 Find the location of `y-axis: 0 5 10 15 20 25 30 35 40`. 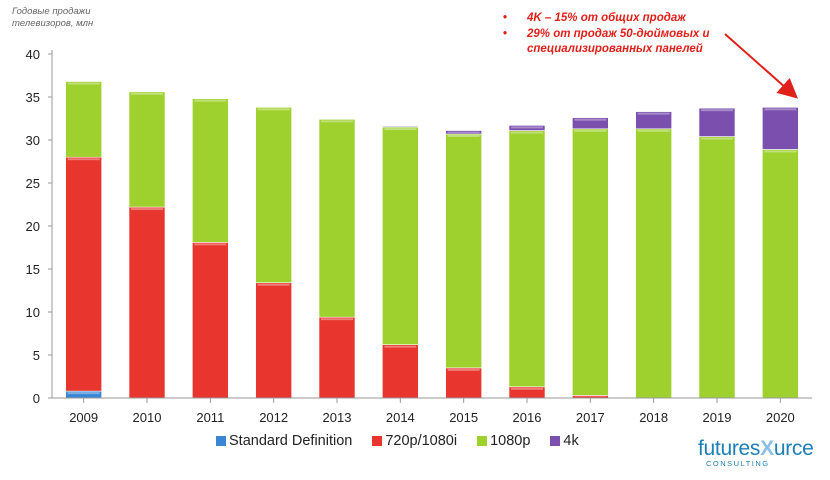

y-axis: 0 5 10 15 20 25 30 35 40 is located at coordinates (39, 226).